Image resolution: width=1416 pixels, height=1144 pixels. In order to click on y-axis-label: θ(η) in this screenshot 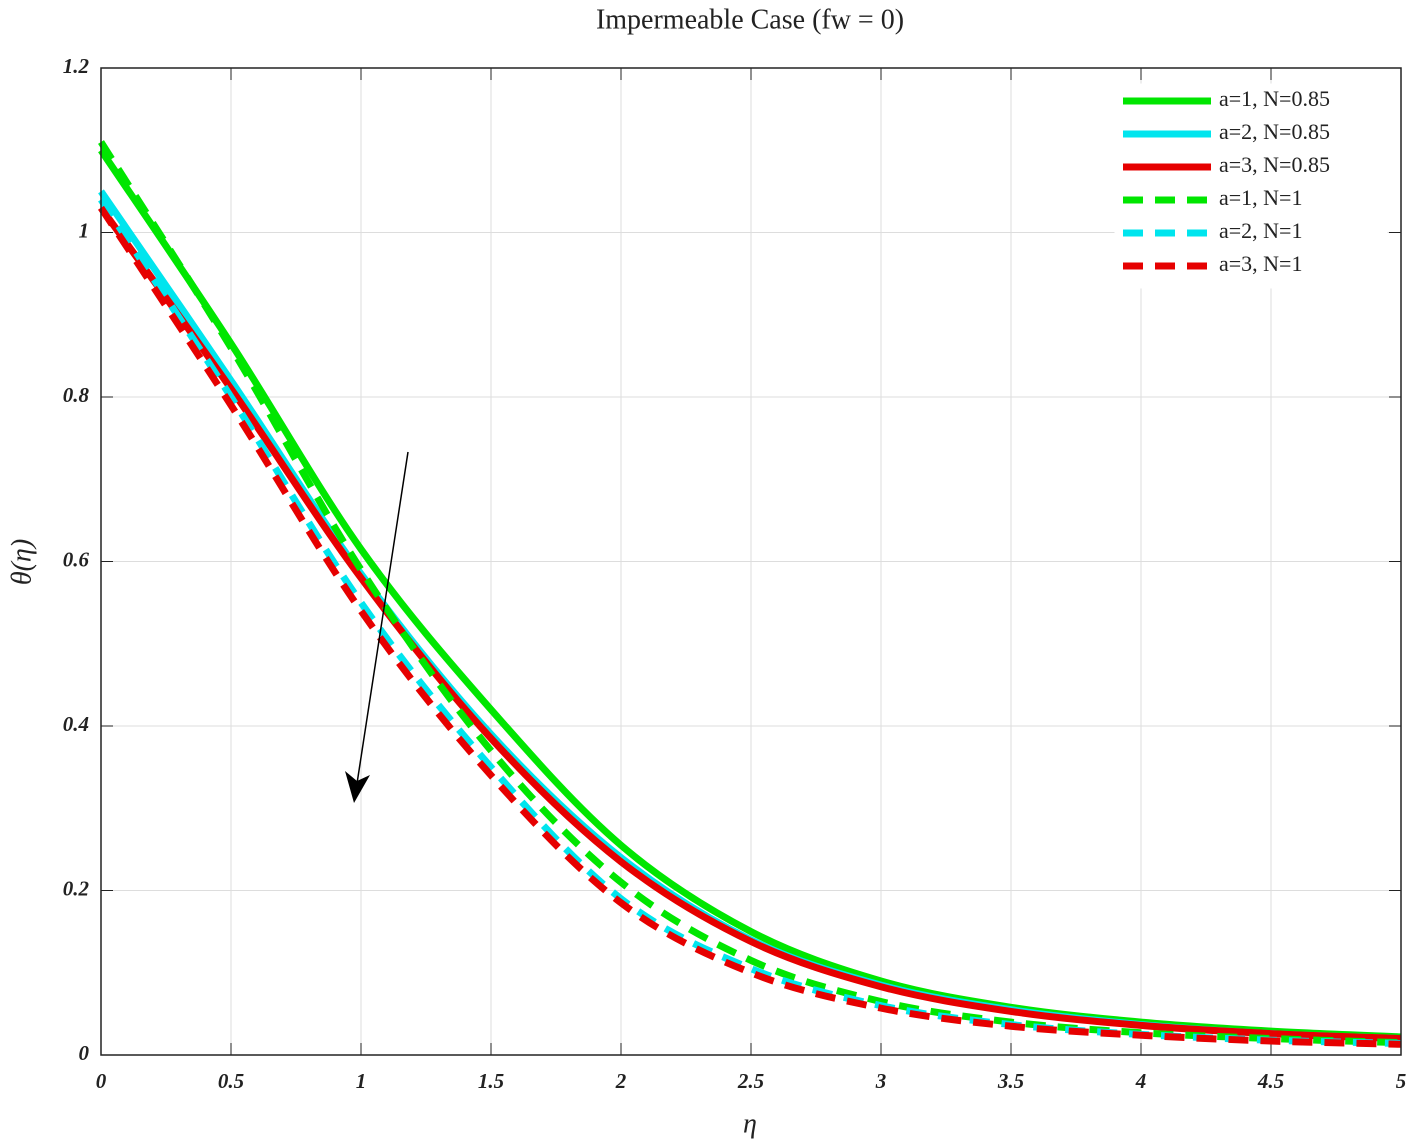, I will do `click(21, 562)`.